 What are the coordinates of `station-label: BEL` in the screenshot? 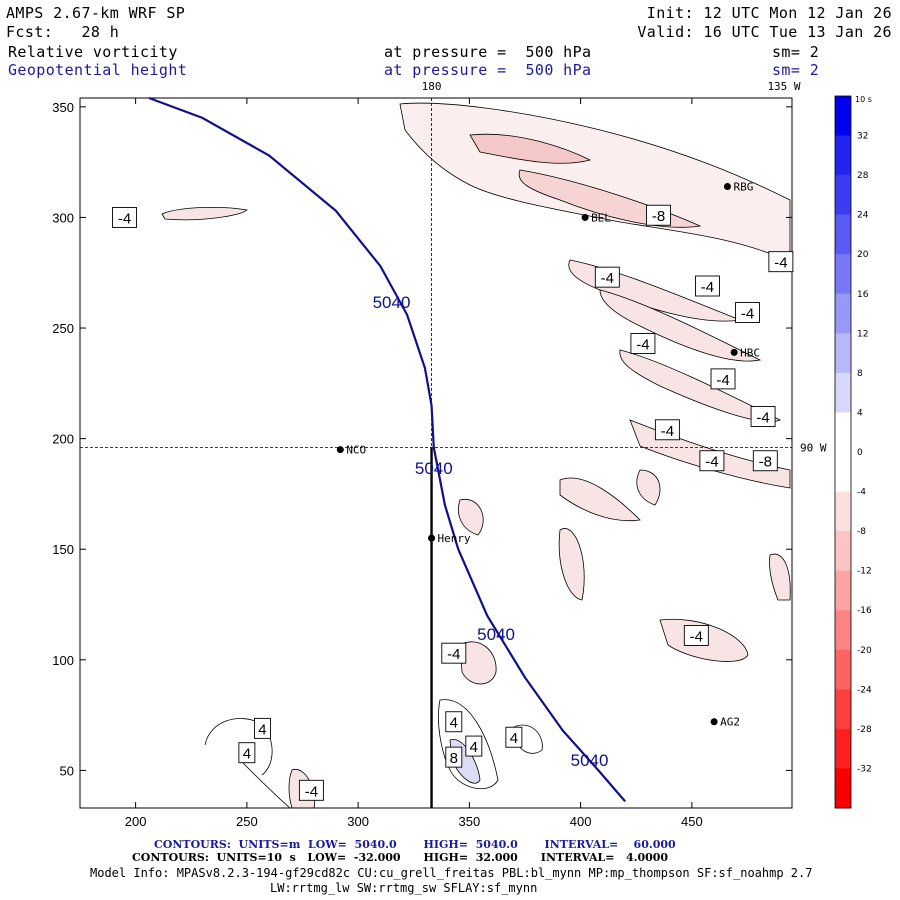 It's located at (601, 217).